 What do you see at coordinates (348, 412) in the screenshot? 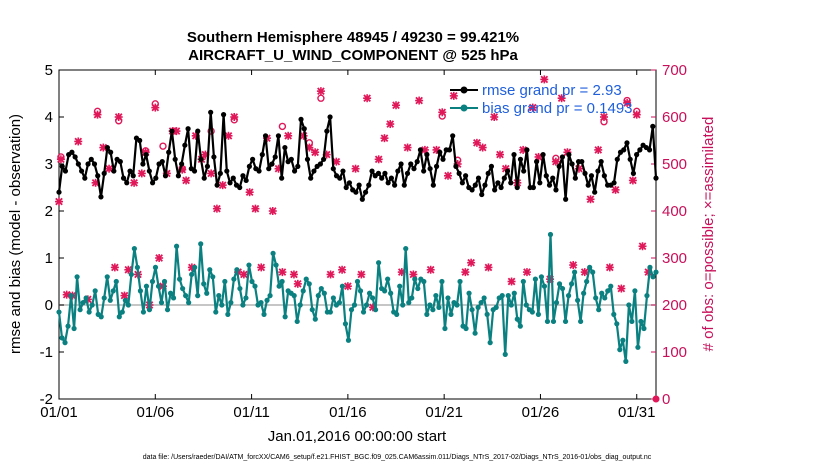
I see `x-tick-label: 01/16` at bounding box center [348, 412].